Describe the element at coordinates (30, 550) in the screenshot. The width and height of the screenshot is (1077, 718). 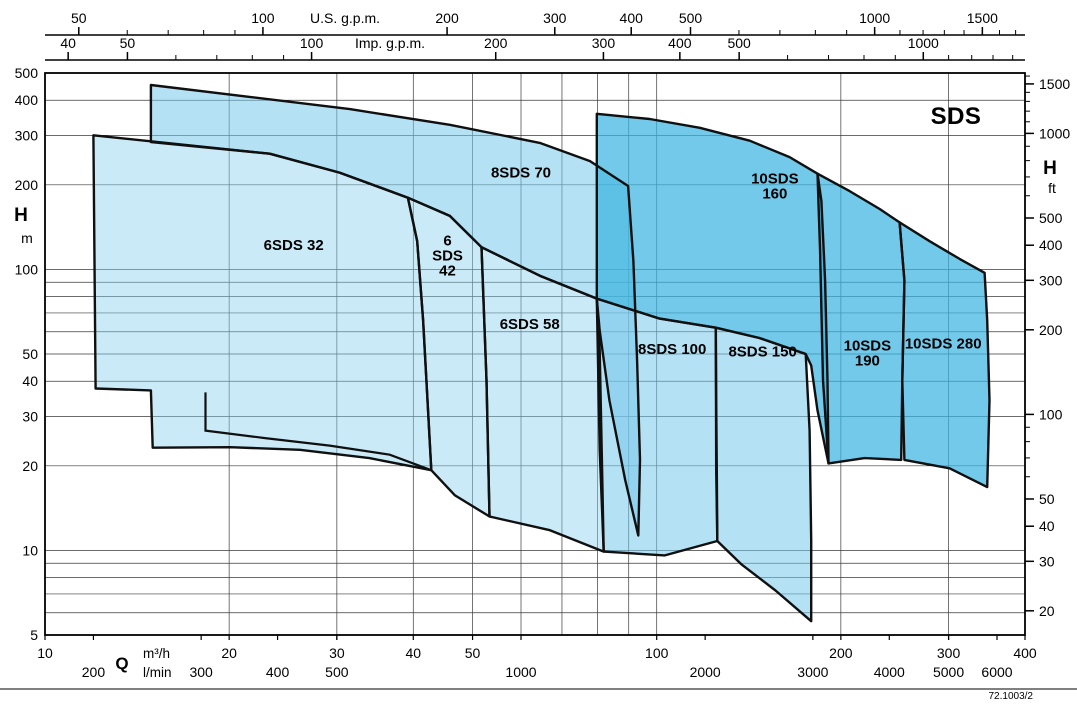
I see `left-axis-tick-label: 10` at that location.